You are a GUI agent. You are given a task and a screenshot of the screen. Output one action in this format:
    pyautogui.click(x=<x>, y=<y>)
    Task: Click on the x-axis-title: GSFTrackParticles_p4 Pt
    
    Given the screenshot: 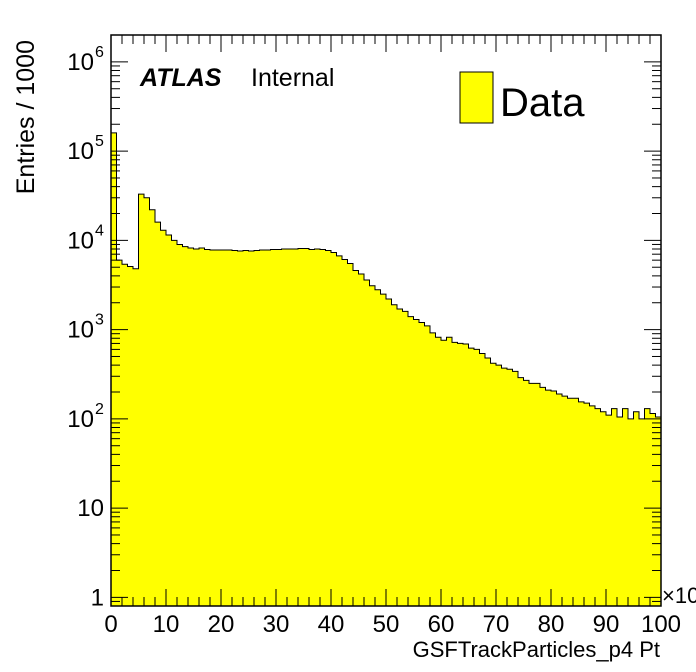 What is the action you would take?
    pyautogui.click(x=536, y=649)
    